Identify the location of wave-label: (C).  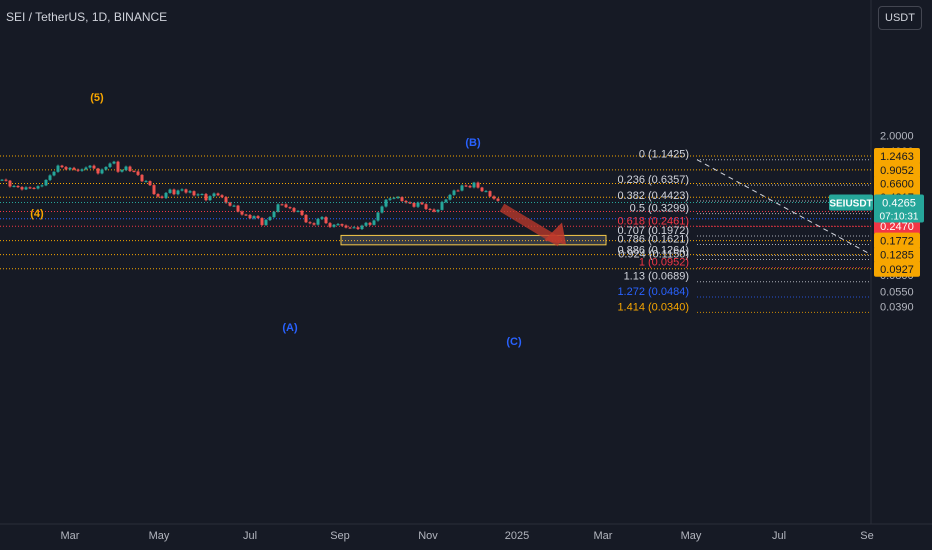
(514, 342).